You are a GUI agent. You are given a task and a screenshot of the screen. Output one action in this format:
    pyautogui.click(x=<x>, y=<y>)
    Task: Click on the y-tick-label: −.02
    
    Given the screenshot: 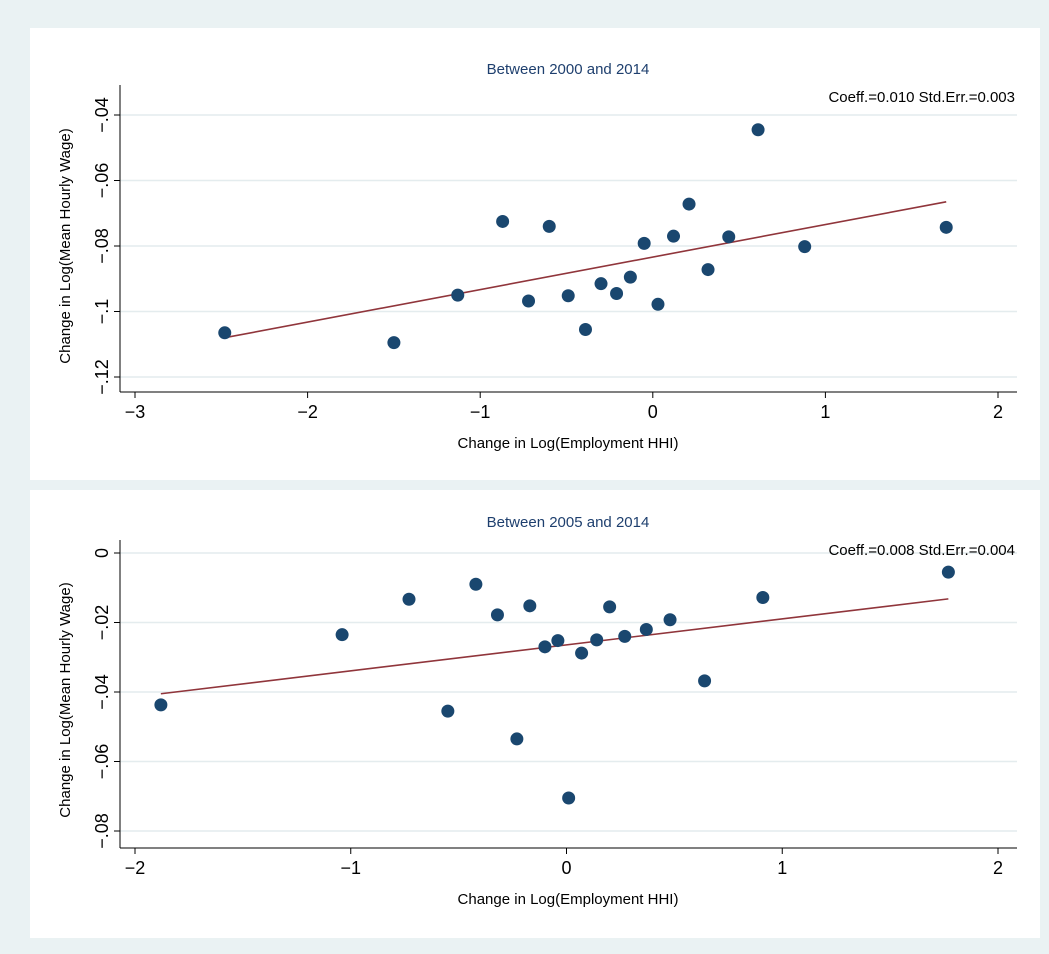 What is the action you would take?
    pyautogui.click(x=102, y=623)
    